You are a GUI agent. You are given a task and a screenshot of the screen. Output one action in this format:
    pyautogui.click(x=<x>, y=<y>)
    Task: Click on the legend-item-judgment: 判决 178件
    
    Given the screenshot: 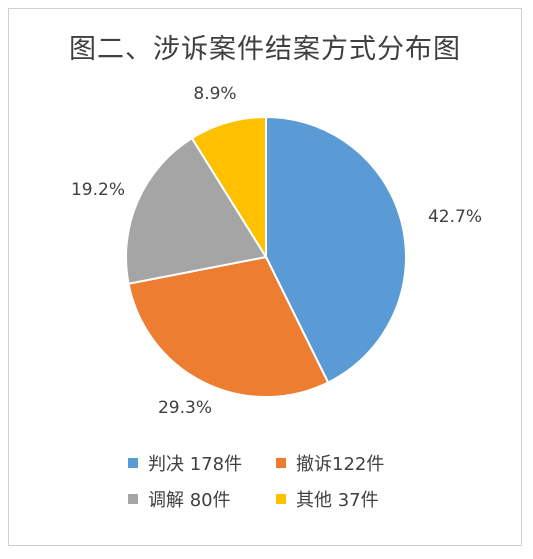 What is the action you would take?
    pyautogui.click(x=185, y=463)
    